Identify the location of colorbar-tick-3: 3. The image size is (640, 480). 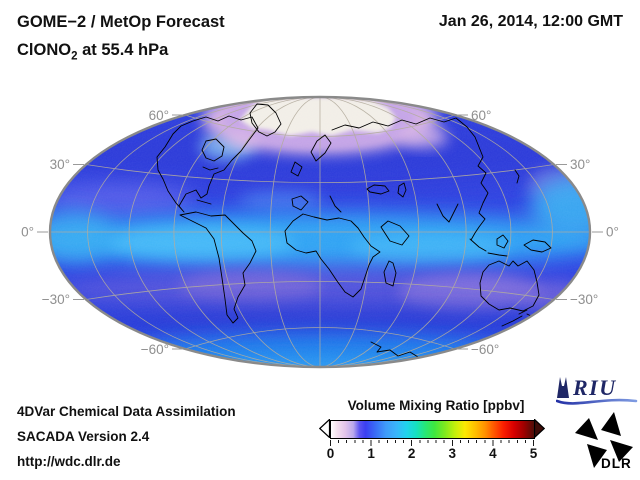
(452, 453).